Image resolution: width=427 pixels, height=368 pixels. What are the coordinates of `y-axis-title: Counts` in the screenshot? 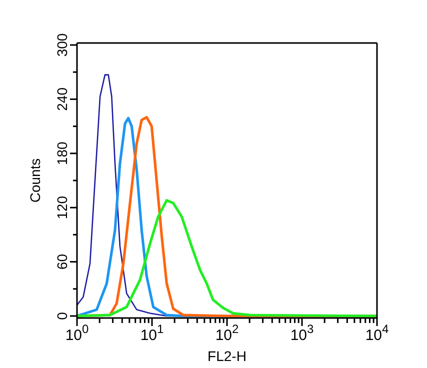 It's located at (35, 180).